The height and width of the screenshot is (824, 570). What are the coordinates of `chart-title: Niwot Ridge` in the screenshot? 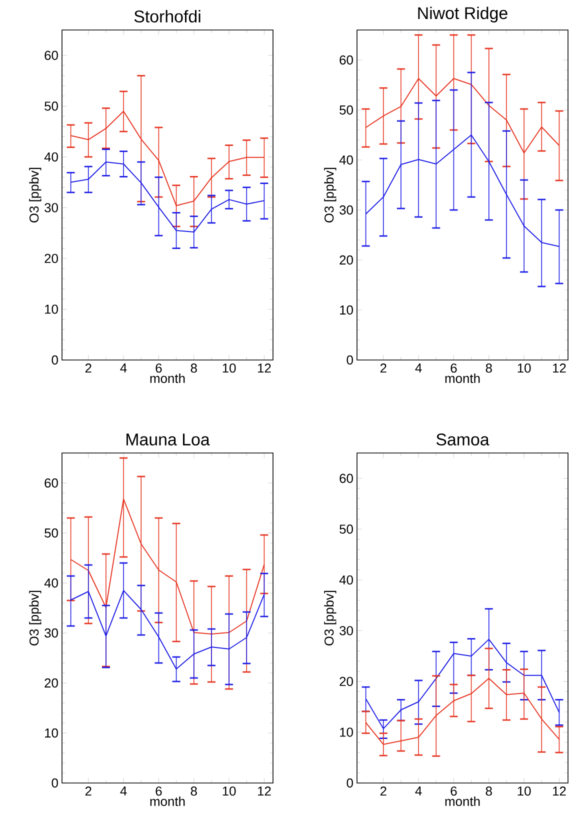 It's located at (463, 14).